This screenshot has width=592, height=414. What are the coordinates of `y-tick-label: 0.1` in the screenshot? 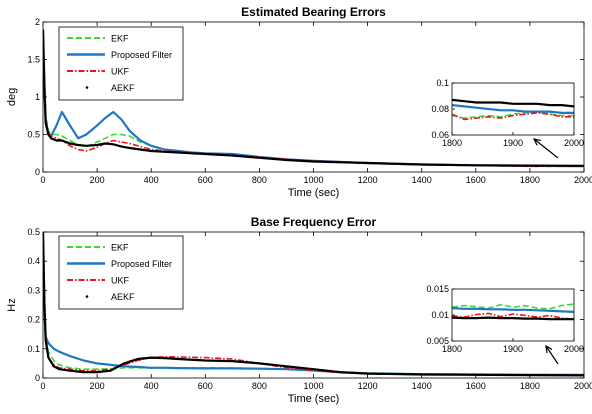 It's located at (33, 349).